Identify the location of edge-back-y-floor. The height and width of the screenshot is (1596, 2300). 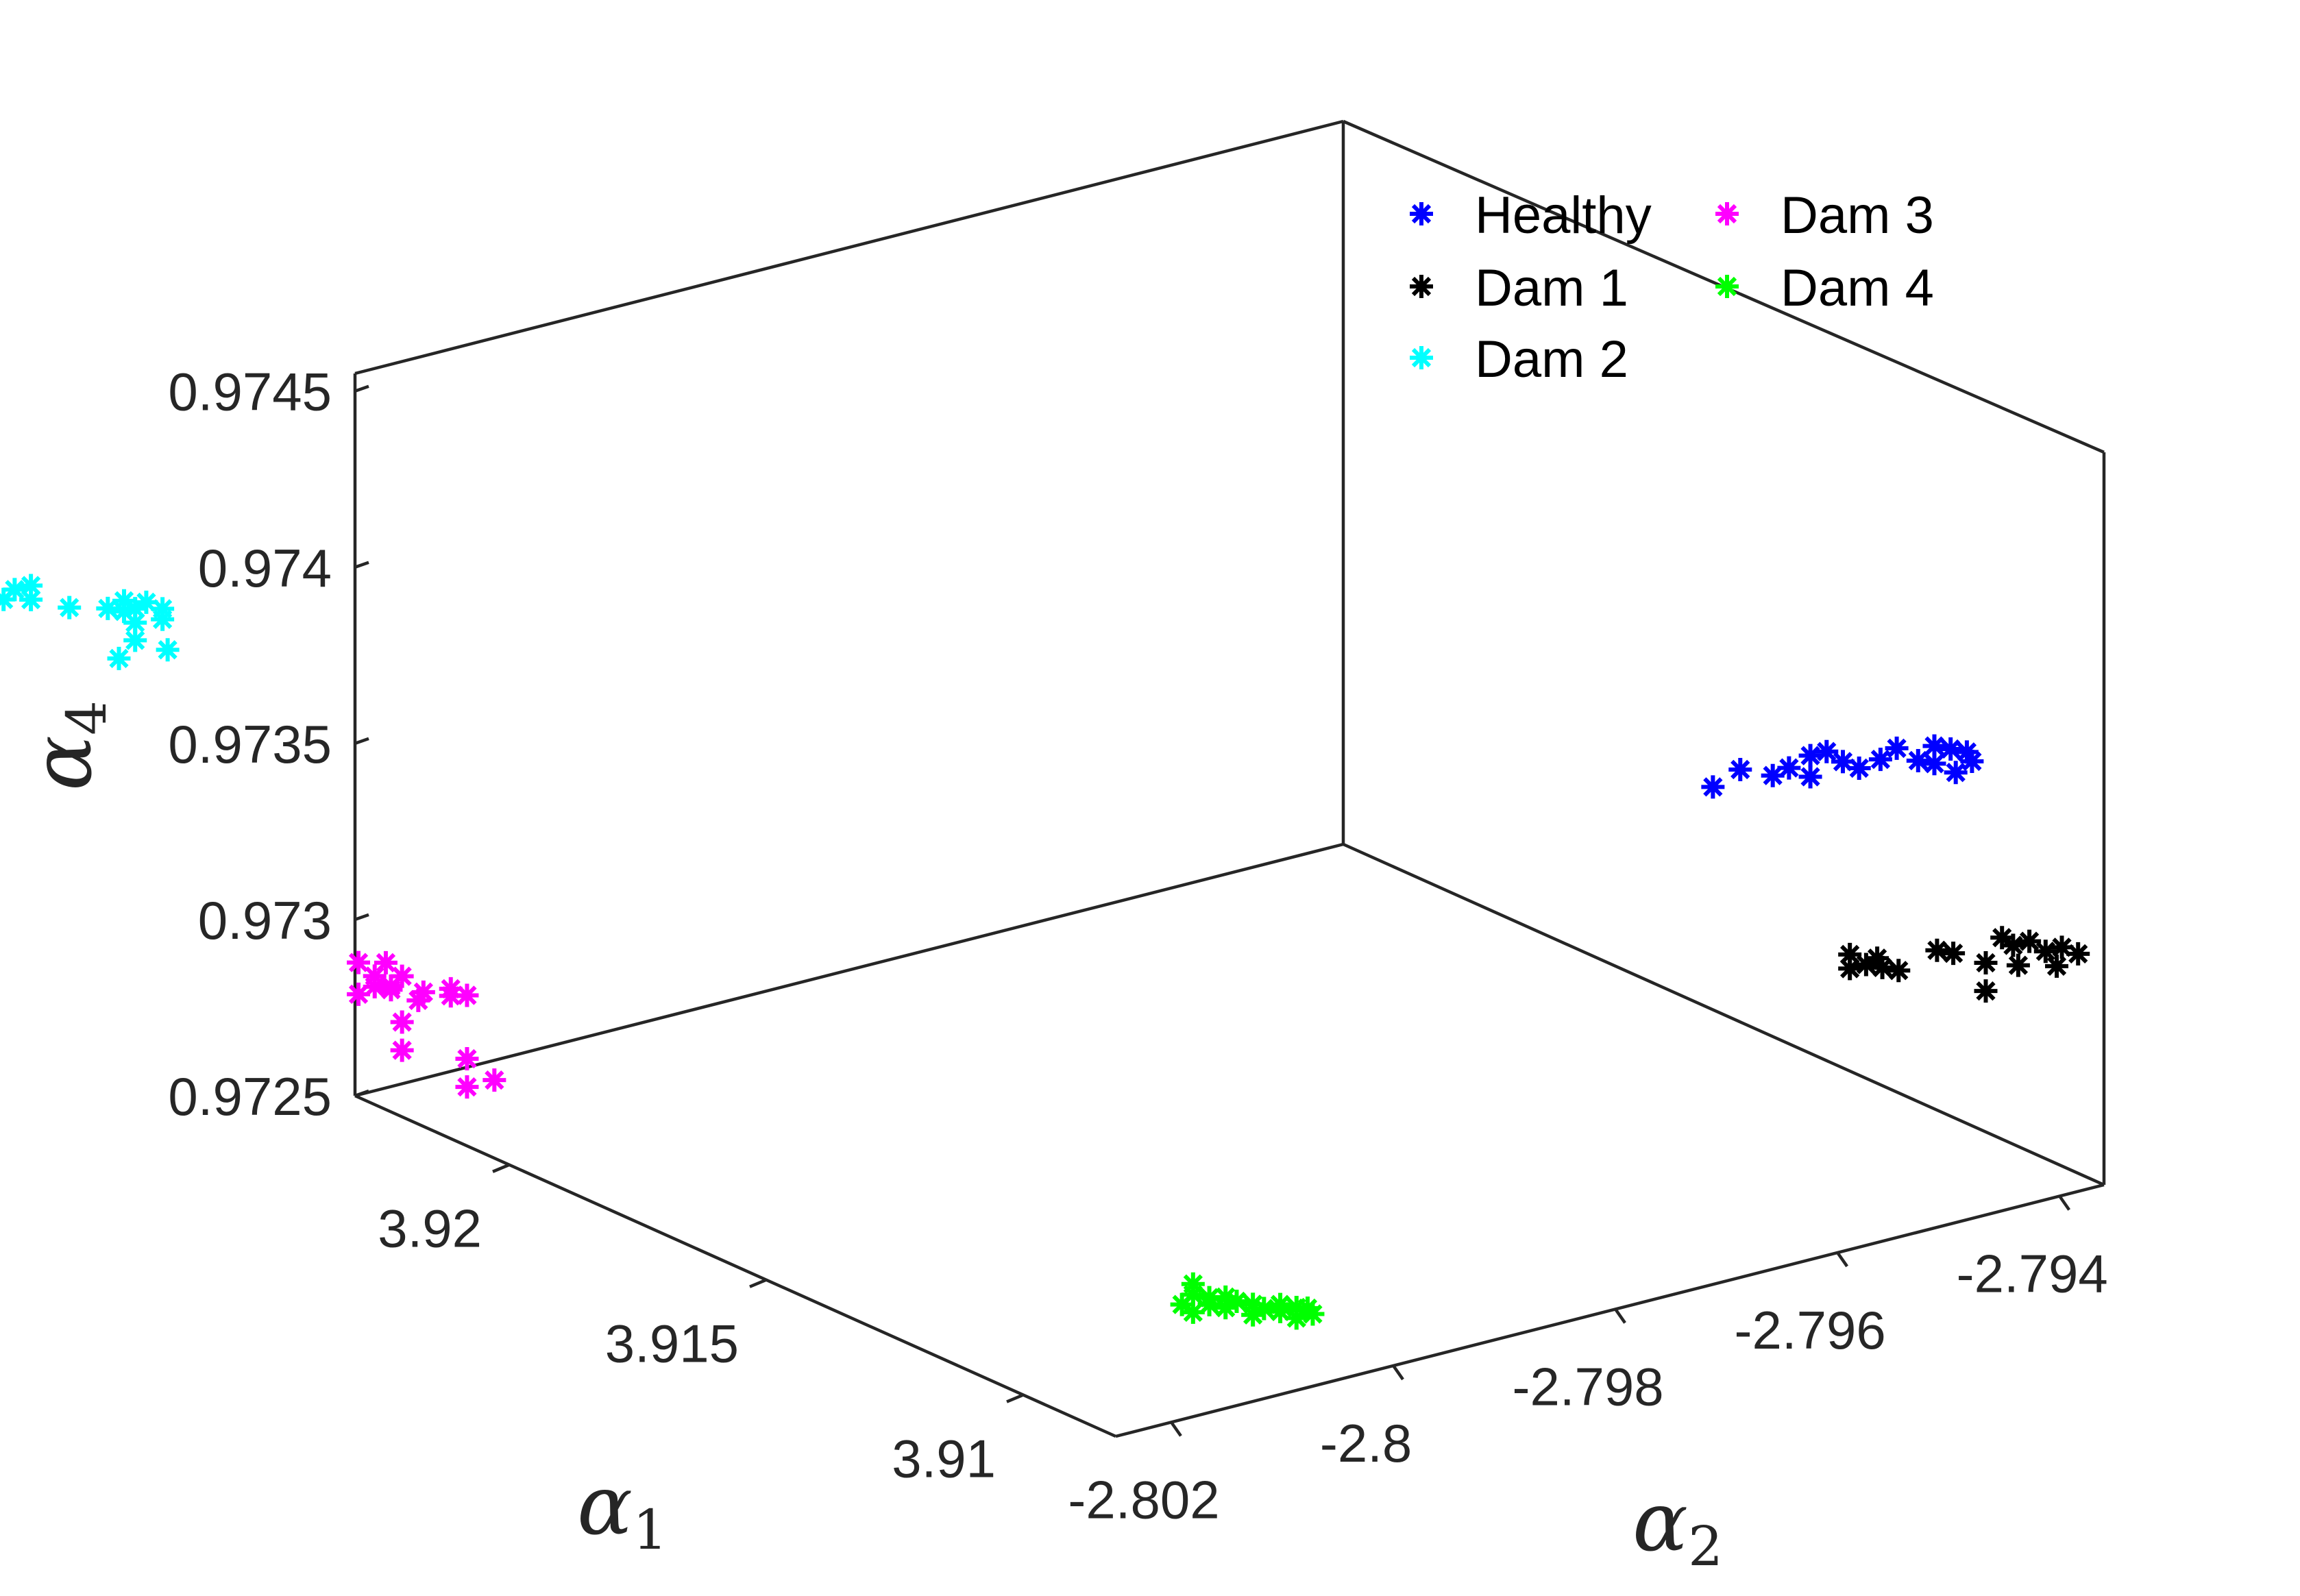
(849, 970).